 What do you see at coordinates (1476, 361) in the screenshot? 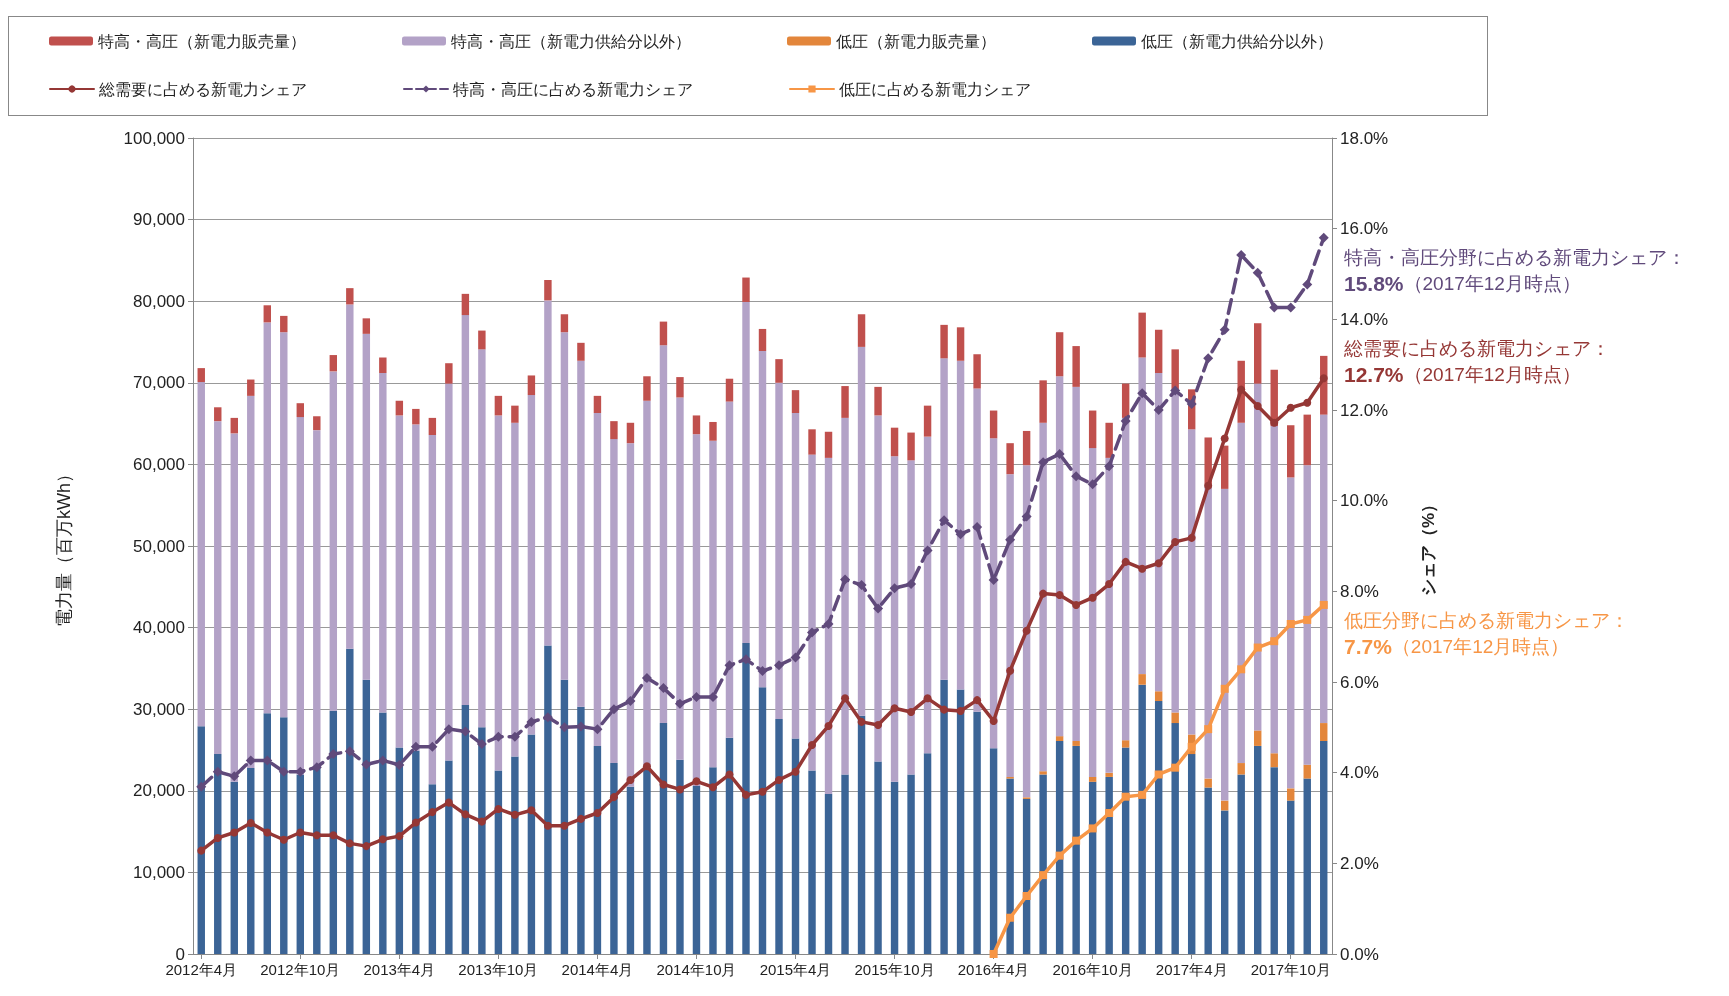
I see `text: 総需要に占める新電力シェア： 12.7%（2017年12月時点）` at bounding box center [1476, 361].